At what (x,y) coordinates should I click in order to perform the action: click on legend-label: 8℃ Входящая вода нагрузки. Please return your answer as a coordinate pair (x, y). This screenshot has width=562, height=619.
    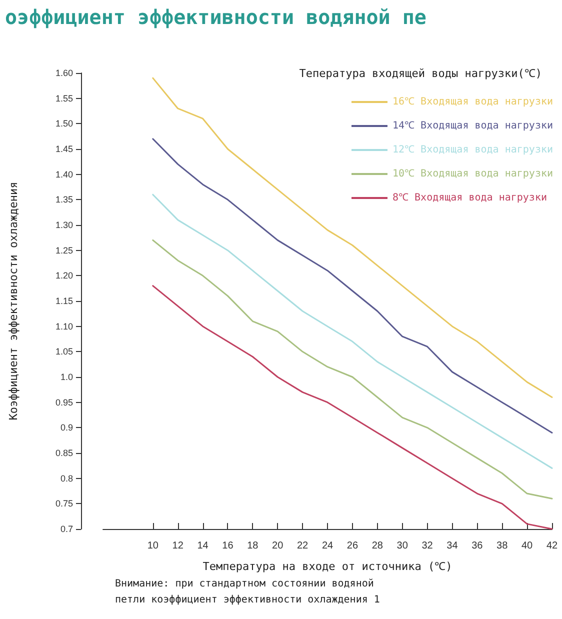
    Looking at the image, I should click on (469, 198).